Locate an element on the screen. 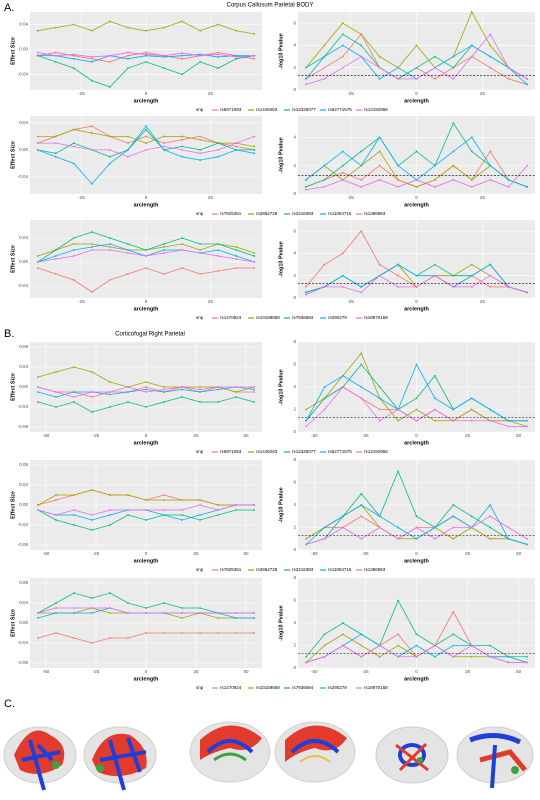  y-tick-label: 0 is located at coordinates (294, 193).